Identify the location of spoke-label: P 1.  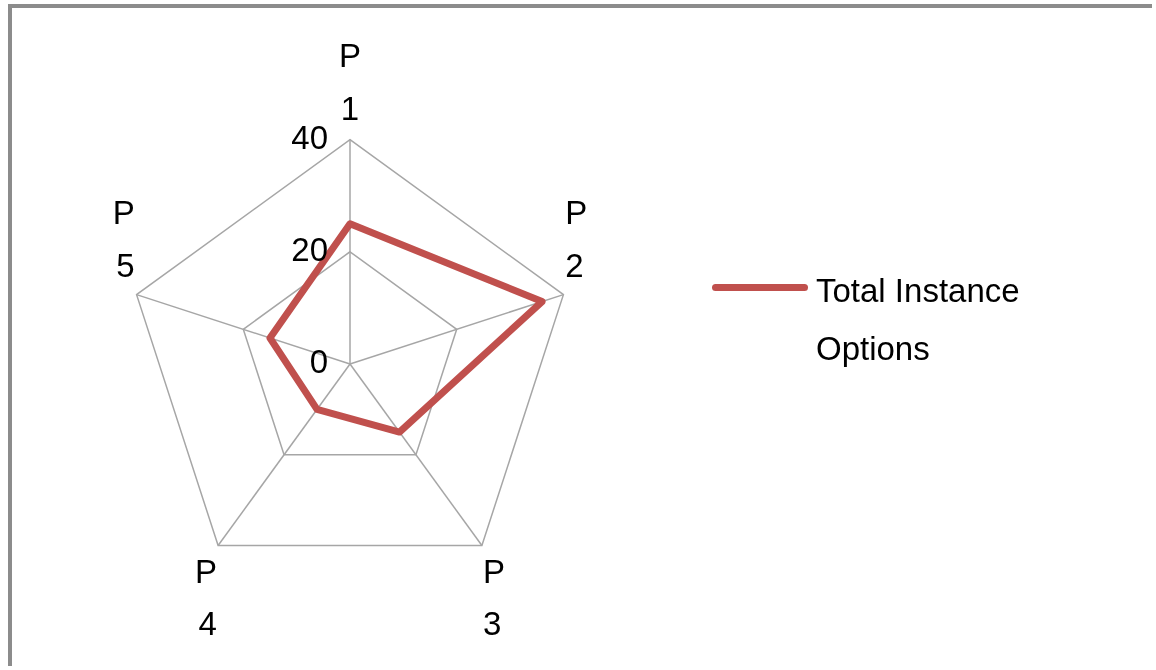
(350, 82).